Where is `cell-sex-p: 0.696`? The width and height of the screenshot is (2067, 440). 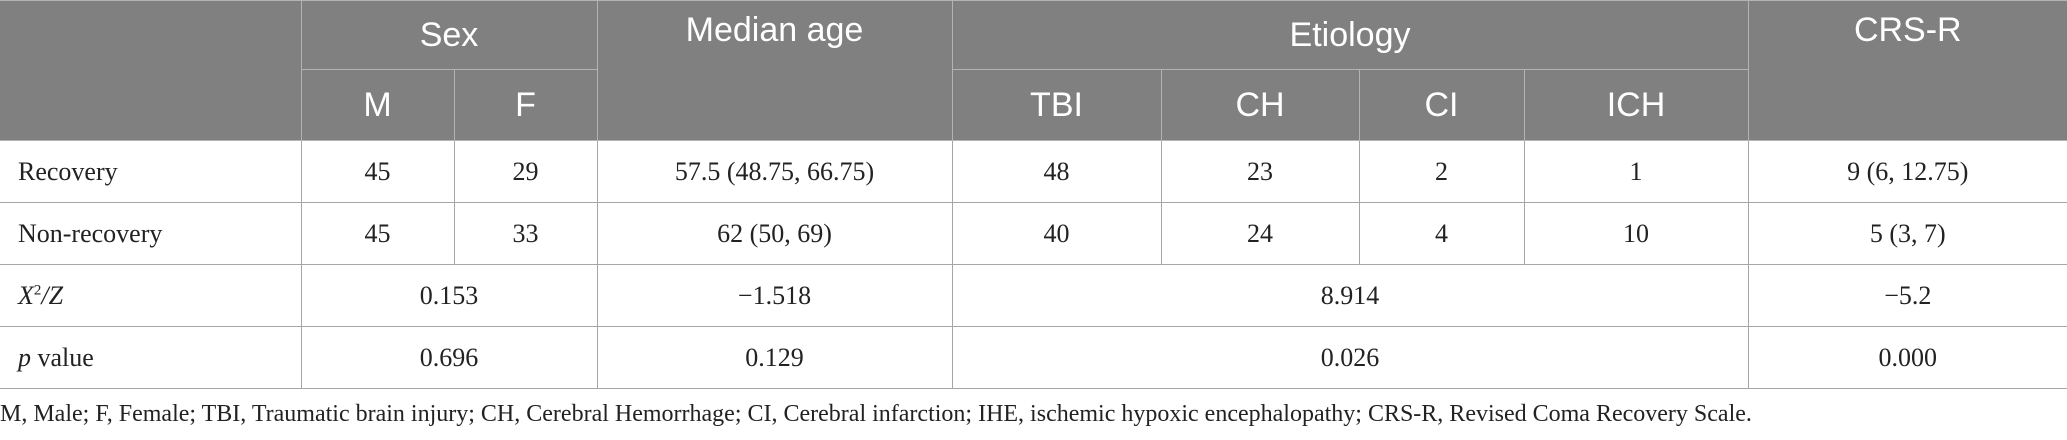
cell-sex-p: 0.696 is located at coordinates (449, 357).